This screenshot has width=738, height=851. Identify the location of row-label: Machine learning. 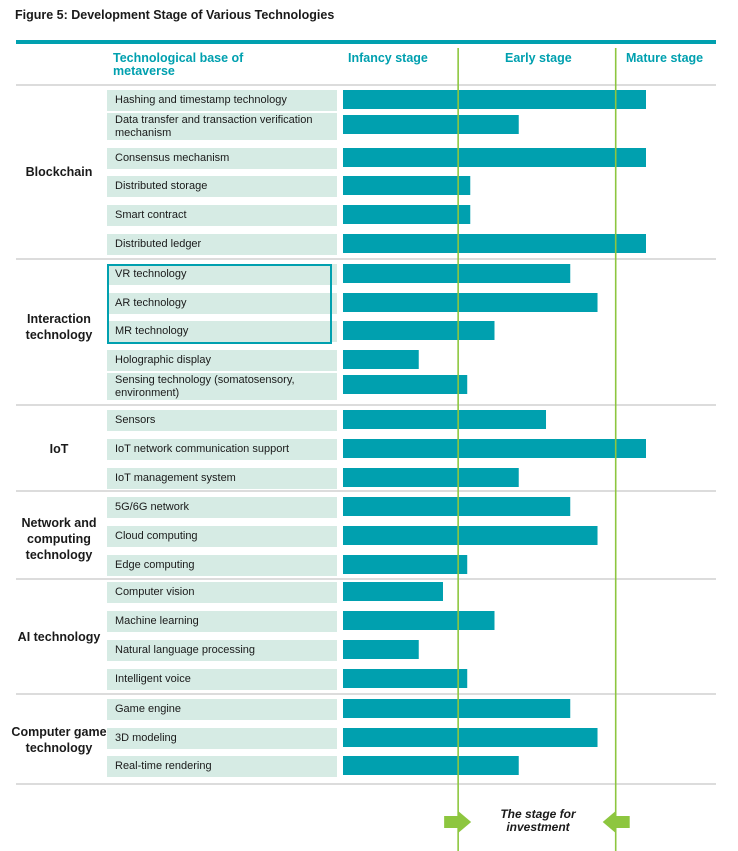
(157, 621).